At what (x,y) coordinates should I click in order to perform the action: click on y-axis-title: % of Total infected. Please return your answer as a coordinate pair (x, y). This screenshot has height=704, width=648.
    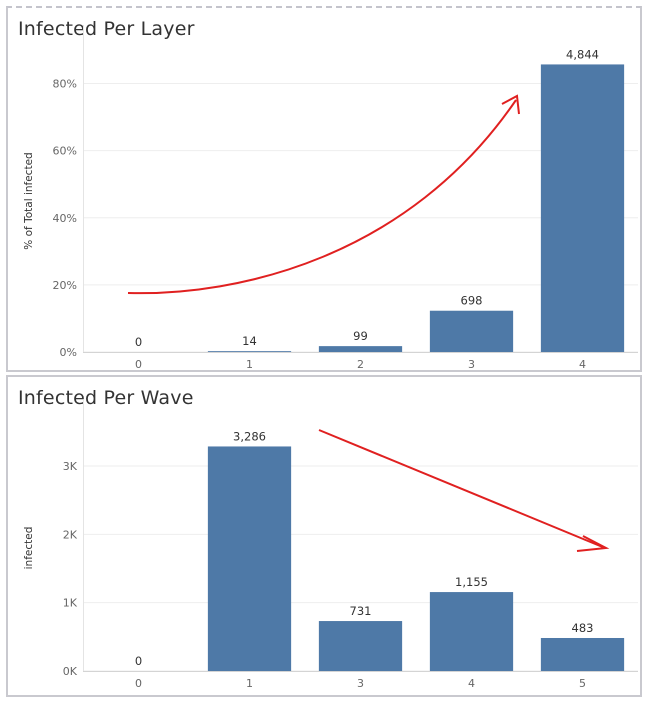
    Looking at the image, I should click on (29, 200).